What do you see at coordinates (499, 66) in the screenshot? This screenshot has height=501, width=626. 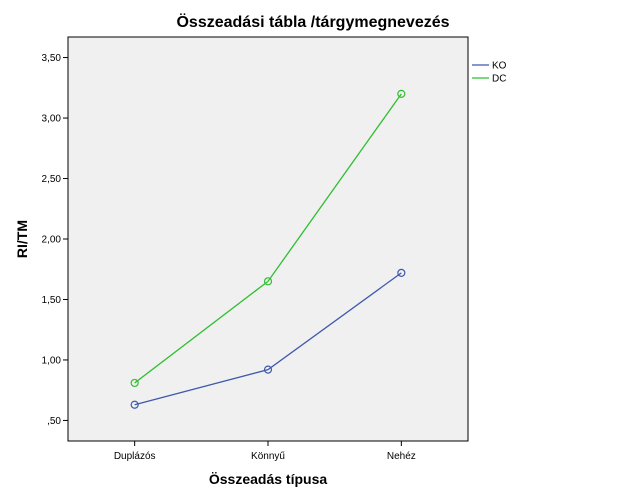 I see `legend-label-ko: KO` at bounding box center [499, 66].